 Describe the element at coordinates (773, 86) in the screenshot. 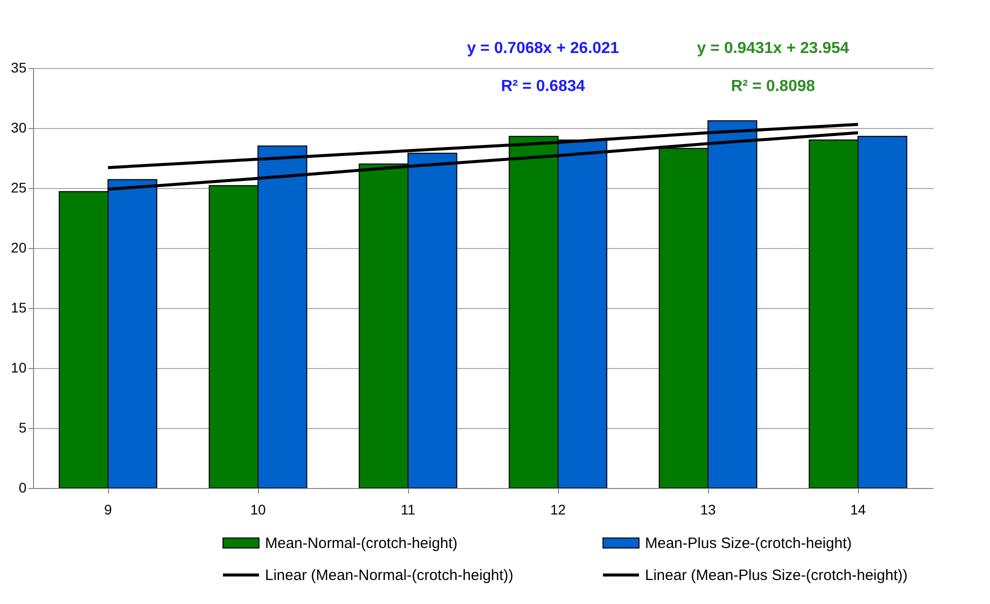

I see `annotation: R² = 0.8098` at that location.